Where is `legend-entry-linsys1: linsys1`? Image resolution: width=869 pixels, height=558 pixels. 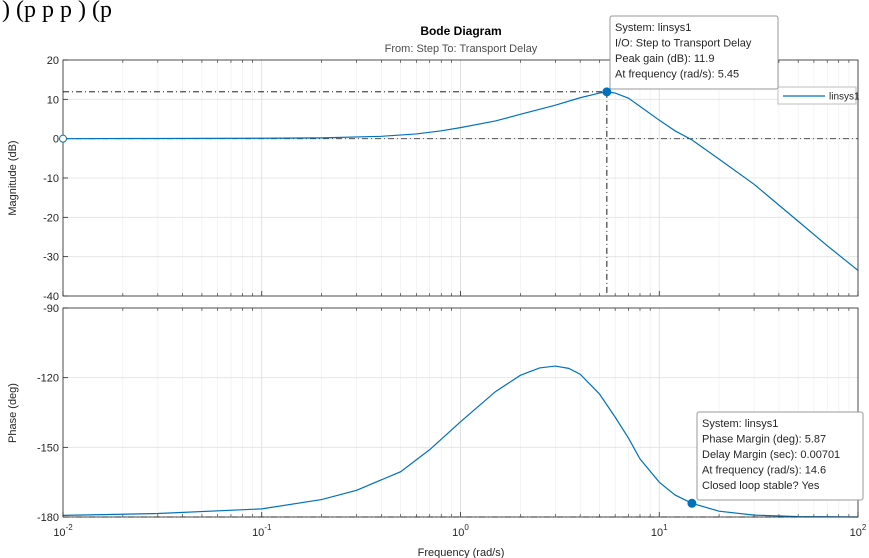
legend-entry-linsys1: linsys1 is located at coordinates (844, 97).